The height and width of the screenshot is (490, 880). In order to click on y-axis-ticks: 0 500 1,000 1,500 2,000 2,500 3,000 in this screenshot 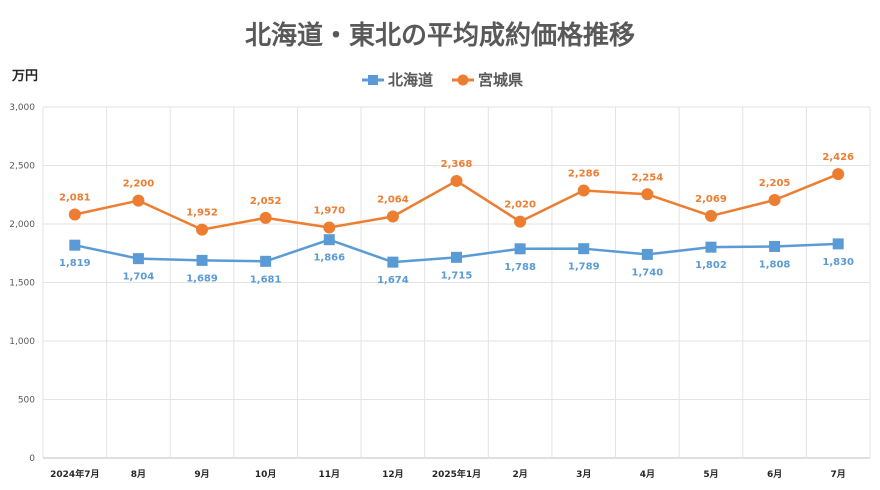, I will do `click(22, 283)`.